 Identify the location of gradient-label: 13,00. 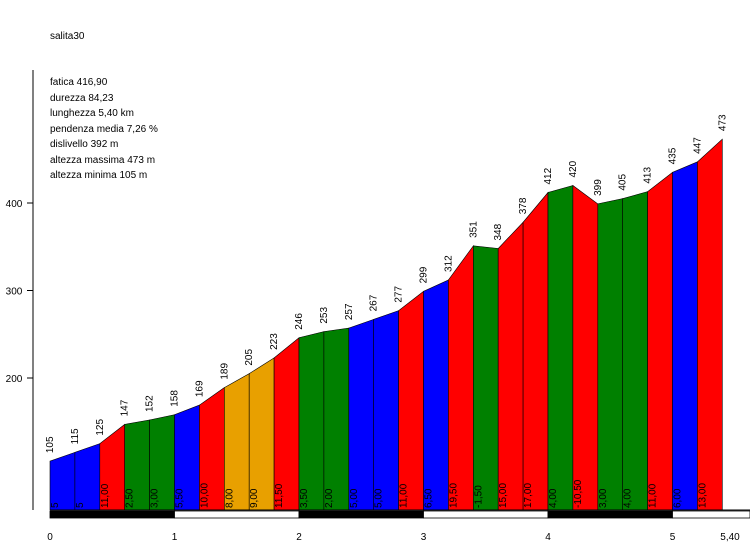
(702, 495).